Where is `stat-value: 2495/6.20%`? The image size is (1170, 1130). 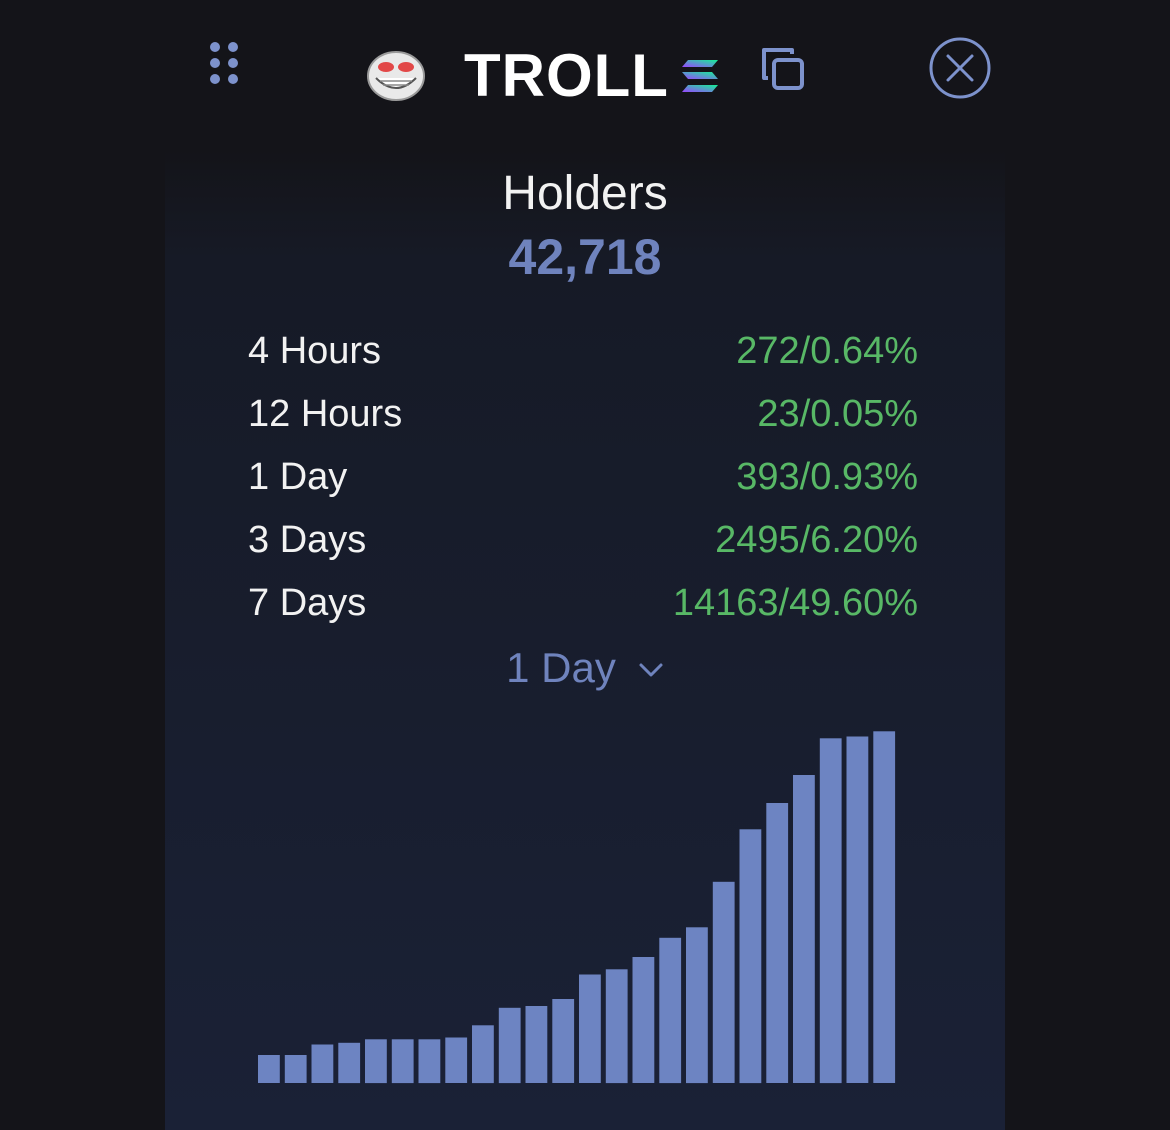 stat-value: 2495/6.20% is located at coordinates (816, 540).